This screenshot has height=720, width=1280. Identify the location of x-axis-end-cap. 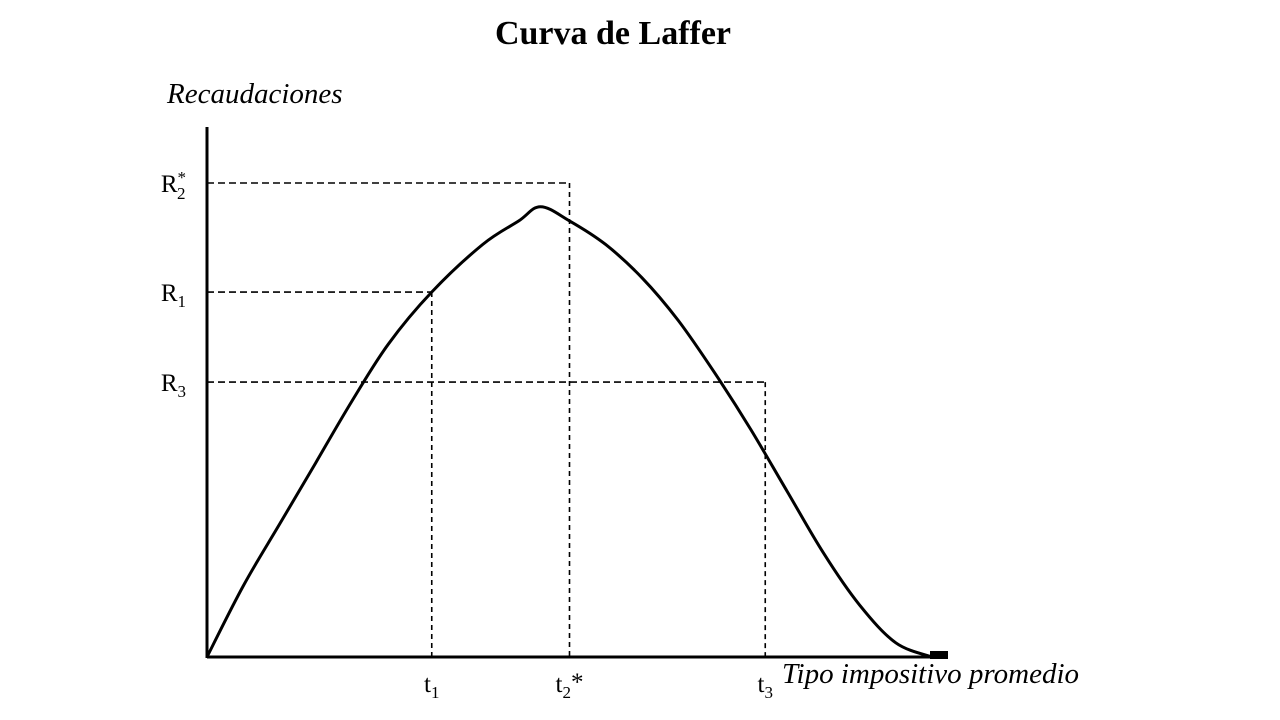
(939, 655).